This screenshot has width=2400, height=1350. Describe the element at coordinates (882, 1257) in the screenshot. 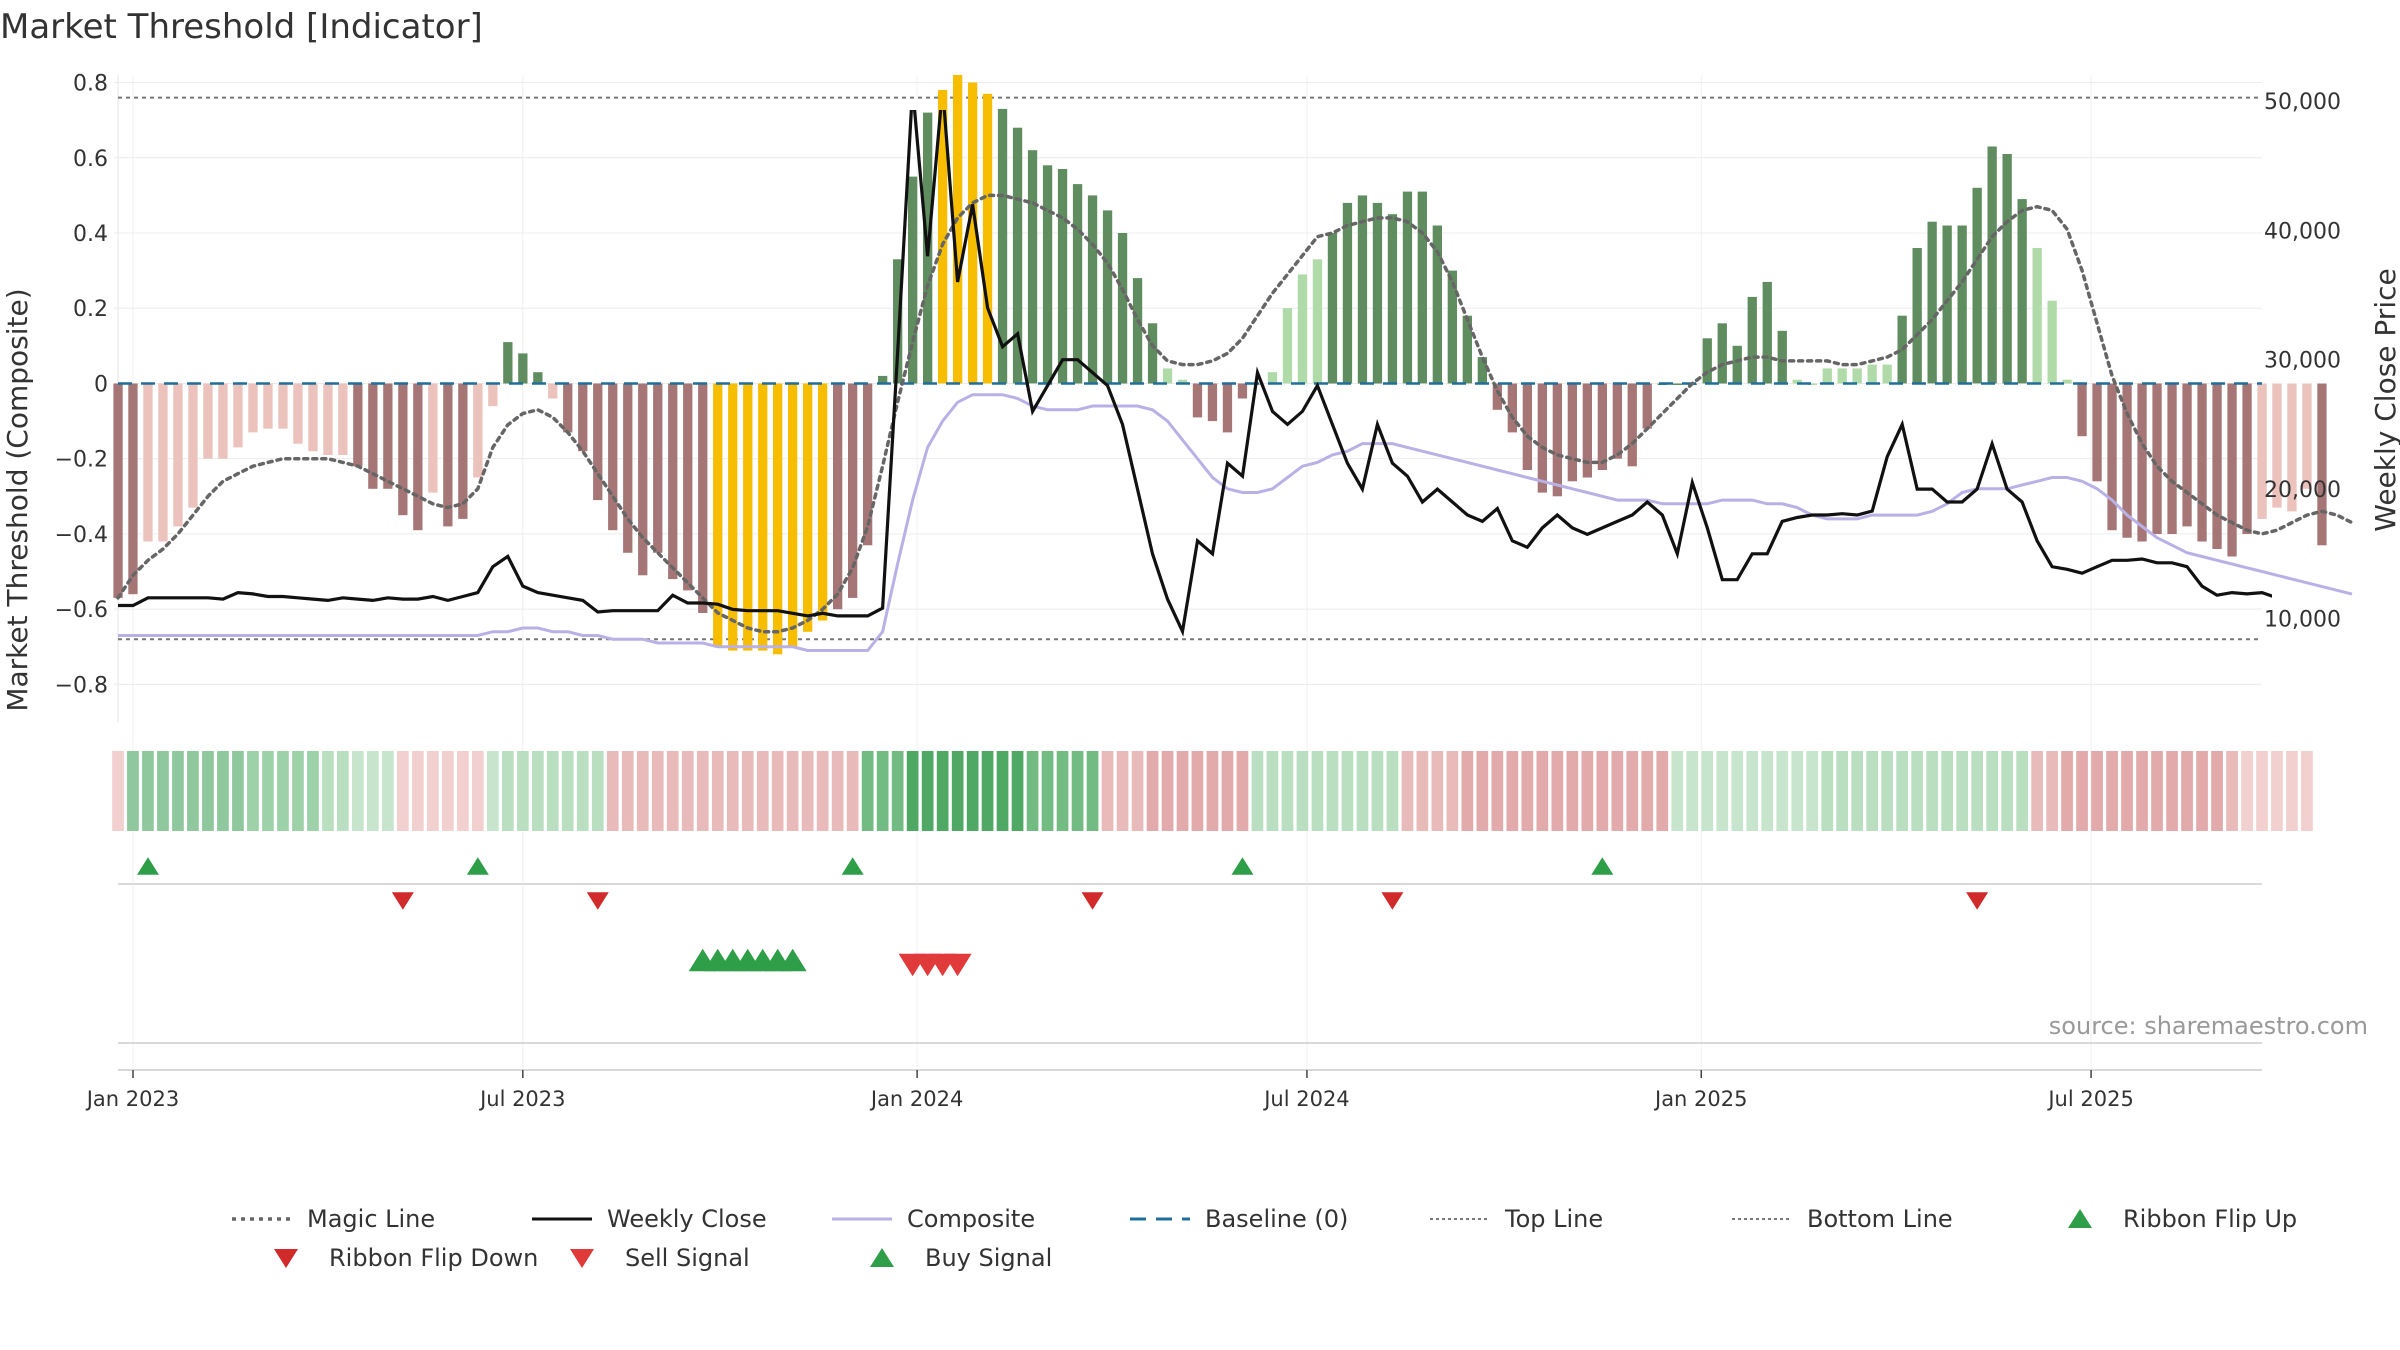

I see `legend-marker-icon` at that location.